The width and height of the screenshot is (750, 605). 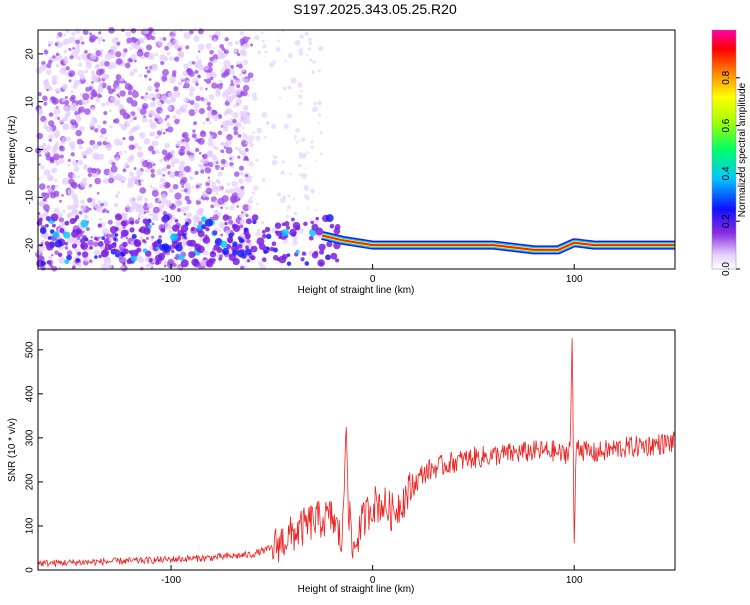 What do you see at coordinates (356, 589) in the screenshot?
I see `snr-x-label: Height of straight line (km)` at bounding box center [356, 589].